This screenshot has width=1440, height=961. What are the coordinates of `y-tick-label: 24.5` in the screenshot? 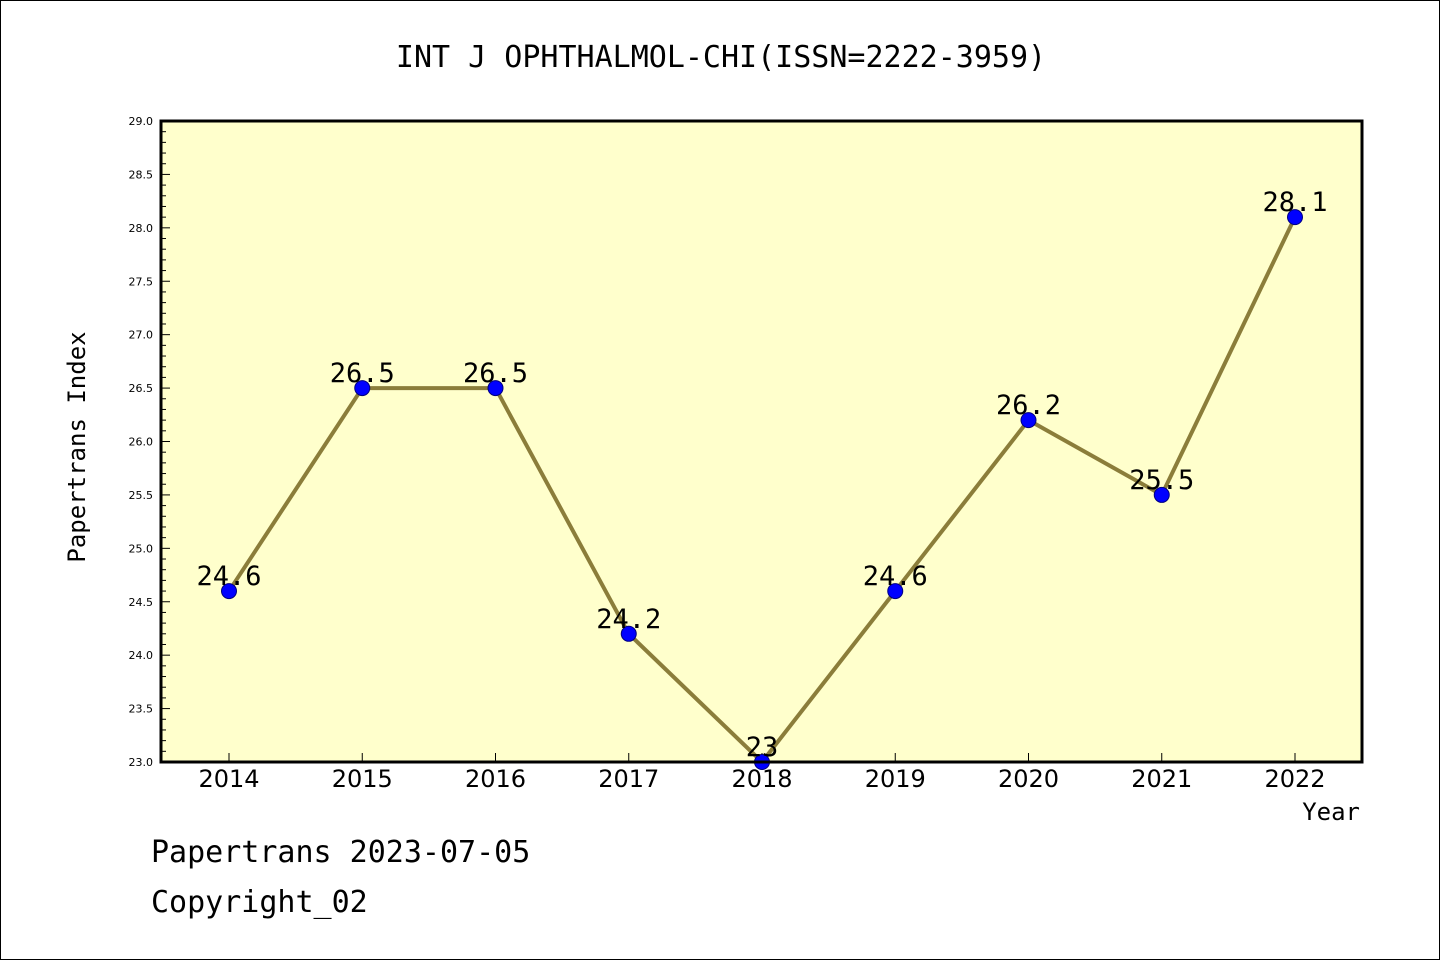 It's located at (141, 602).